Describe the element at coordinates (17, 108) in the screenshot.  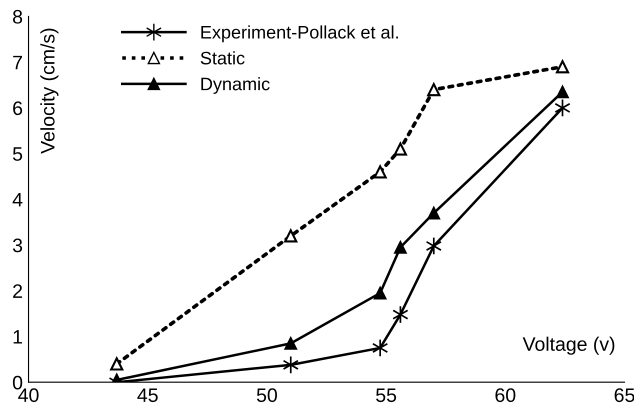
I see `y-tick-label: 6` at that location.